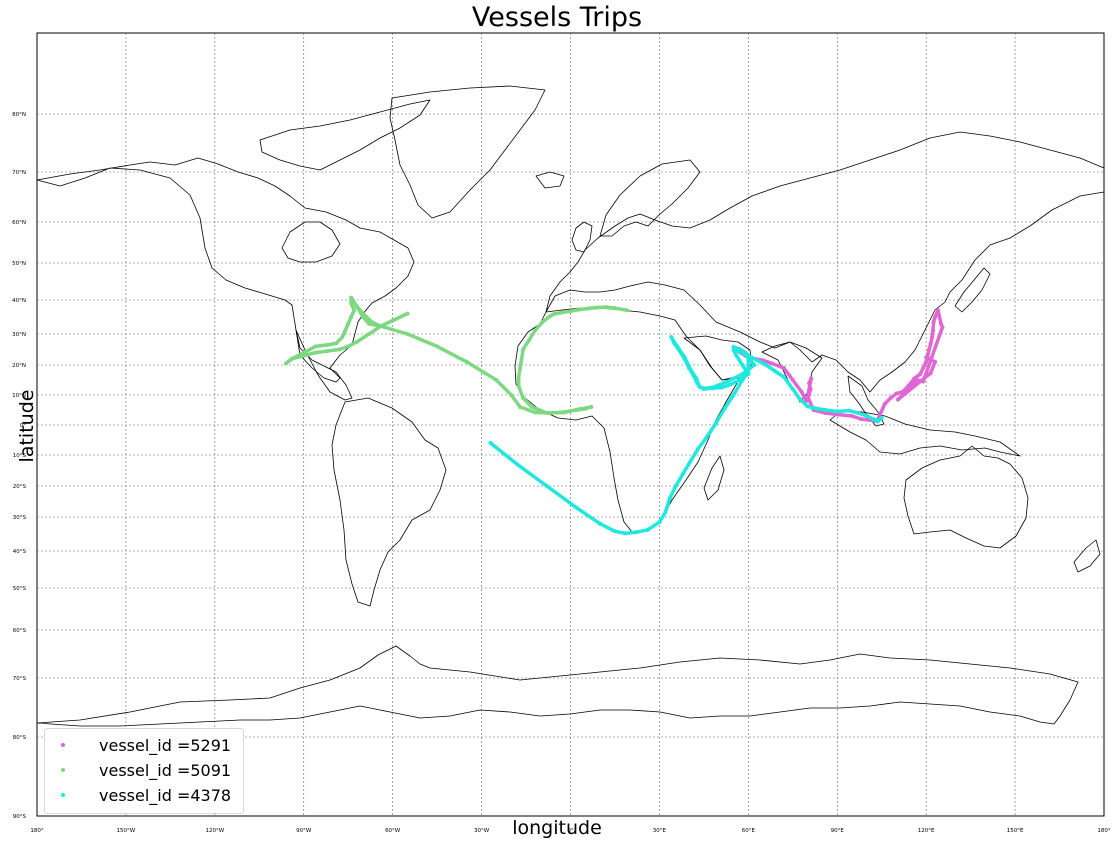  I want to click on legend-label: vessel_id =5291, so click(165, 745).